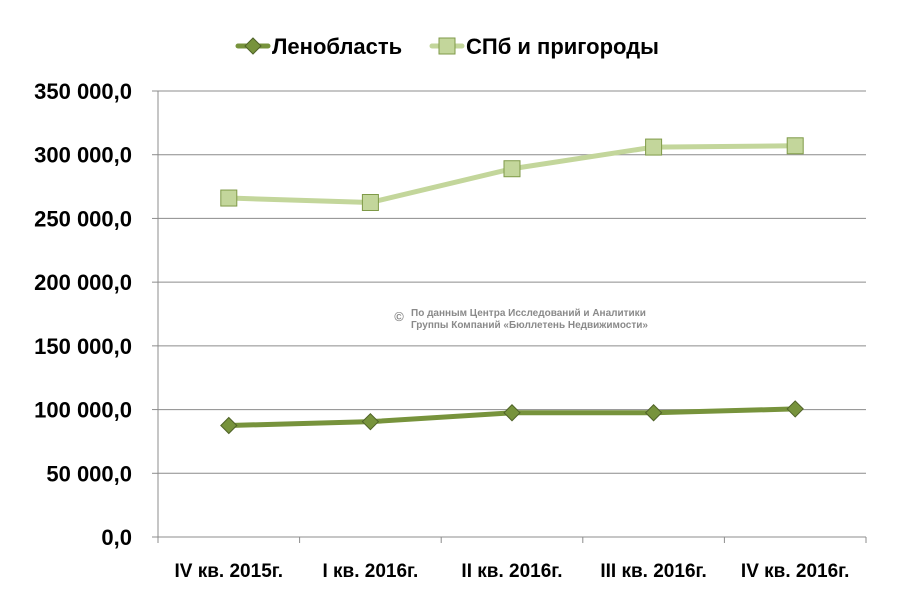 Image resolution: width=900 pixels, height=611 pixels. I want to click on y-tick-label: 300 000,0, so click(83, 155).